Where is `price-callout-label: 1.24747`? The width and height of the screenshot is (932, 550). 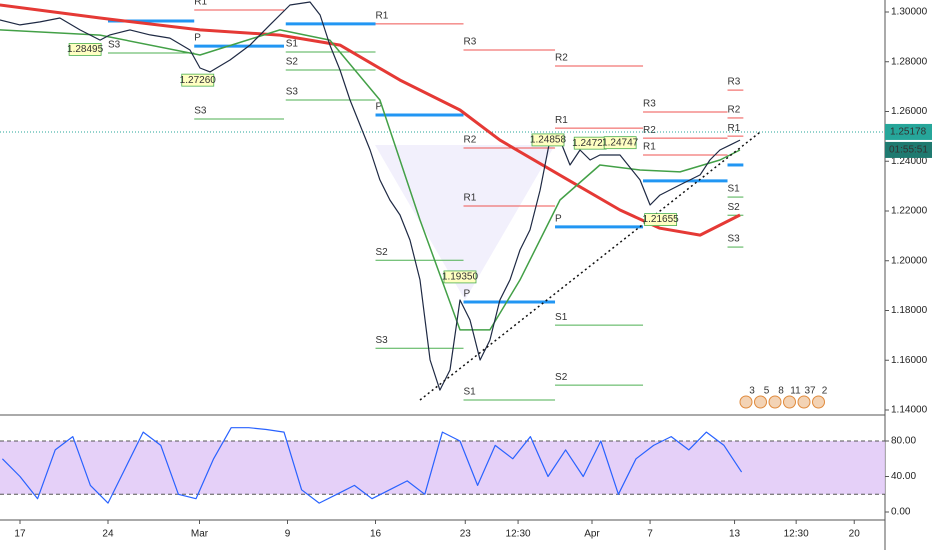 price-callout-label: 1.24747 is located at coordinates (620, 142).